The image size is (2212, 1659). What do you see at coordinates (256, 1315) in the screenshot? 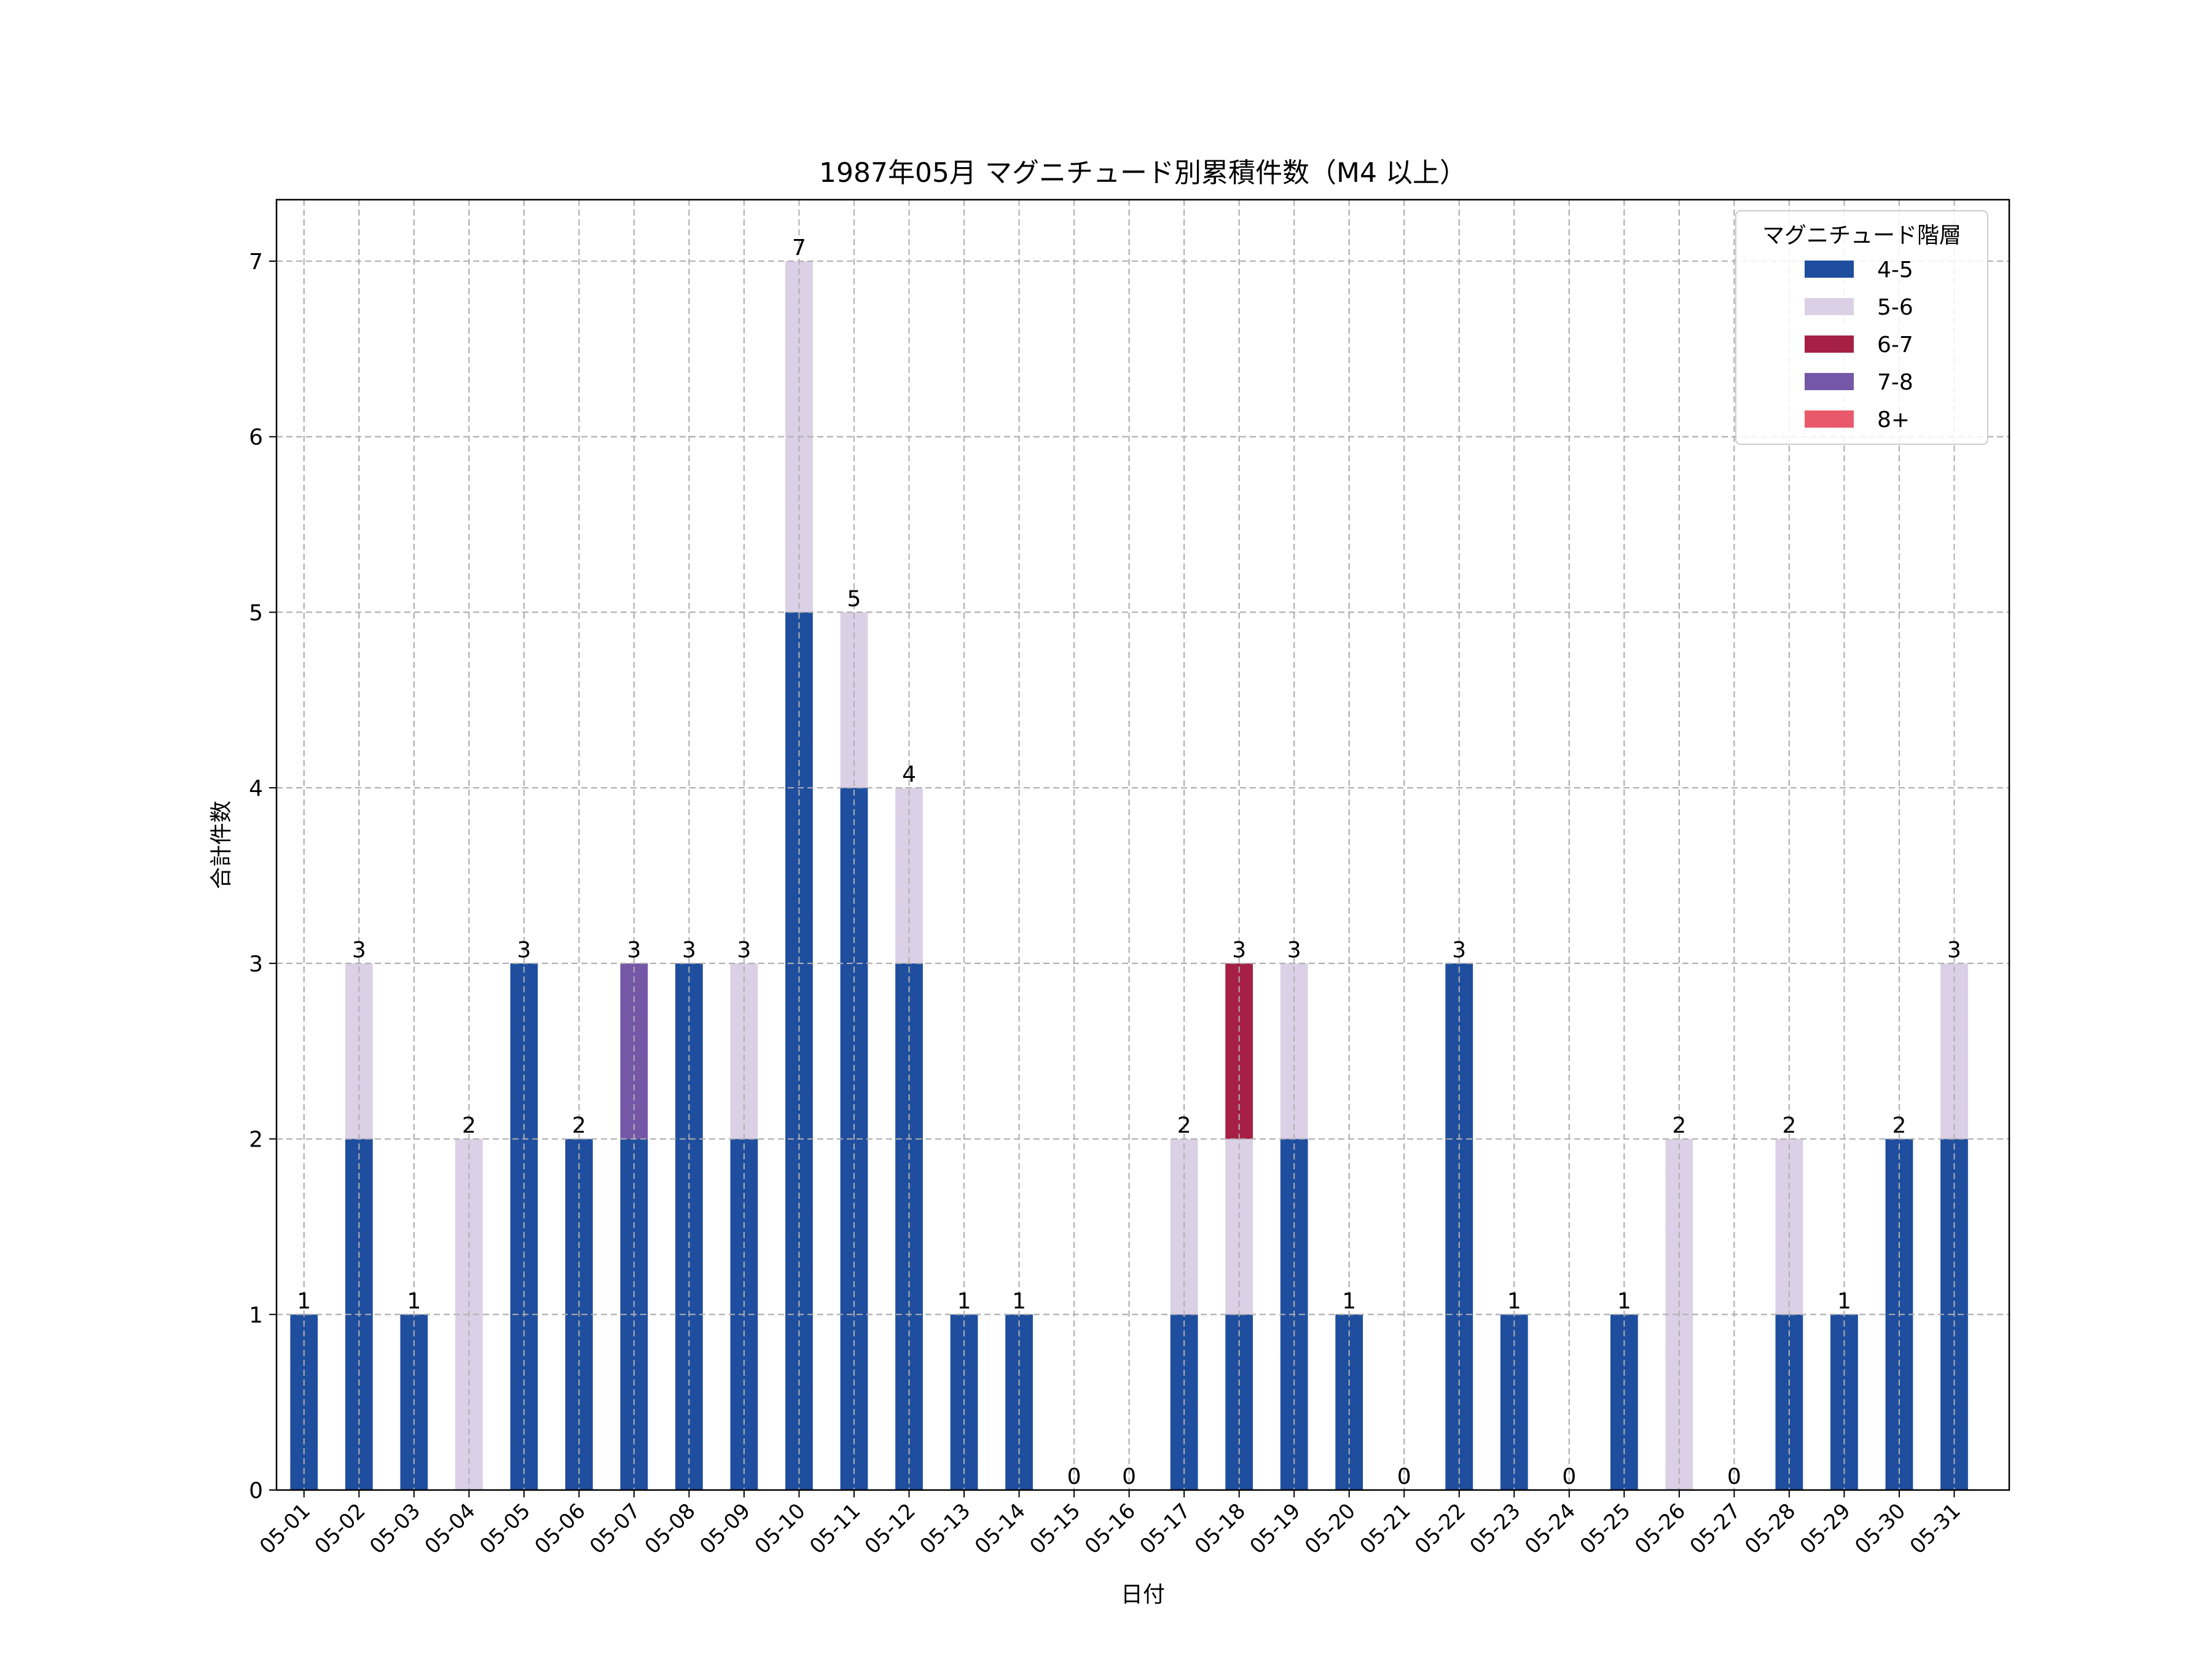
I see `y-tick-label: 1` at bounding box center [256, 1315].